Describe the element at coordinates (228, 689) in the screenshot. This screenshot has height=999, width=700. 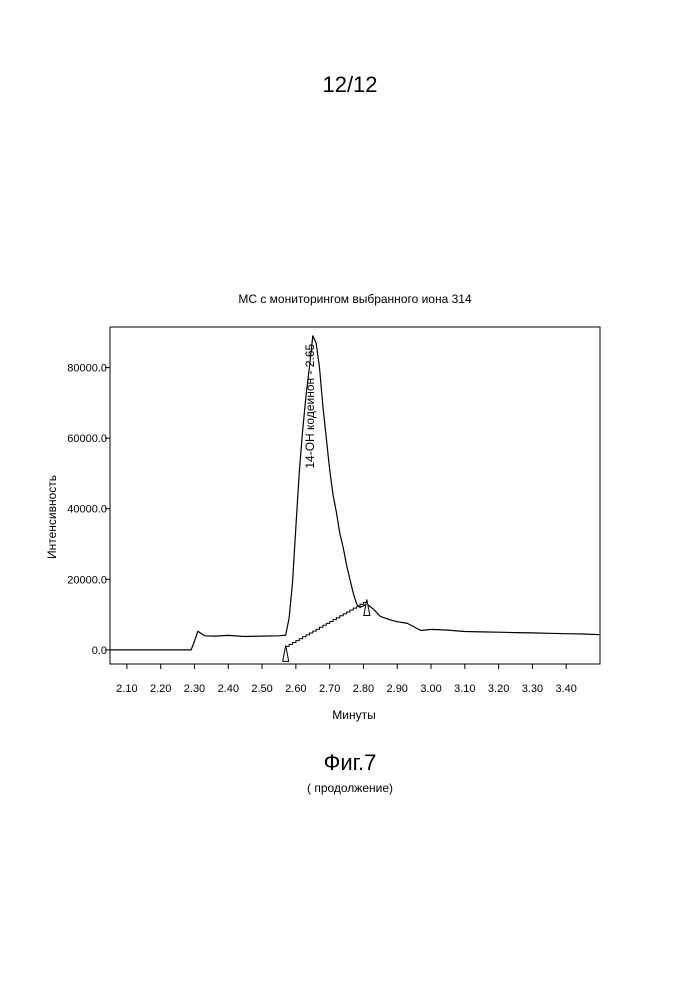
I see `x-tick-label: 2.40` at that location.